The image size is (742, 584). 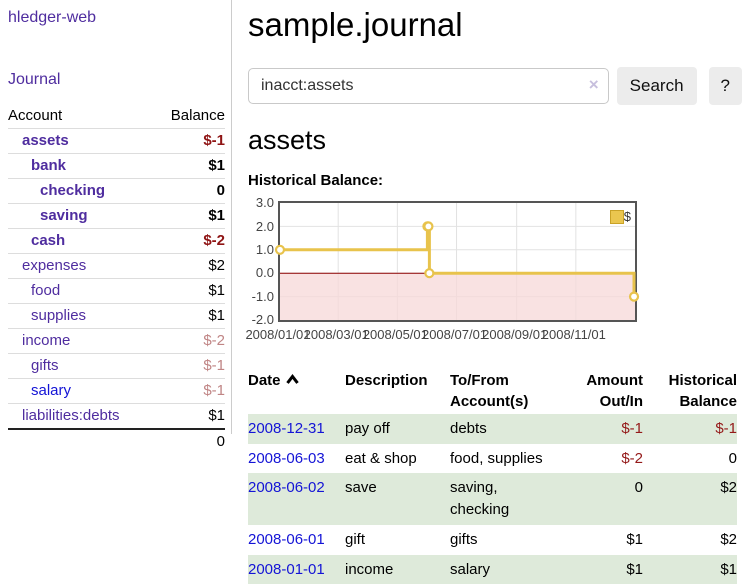 I want to click on transaction-description: eat & shop, so click(x=397, y=459).